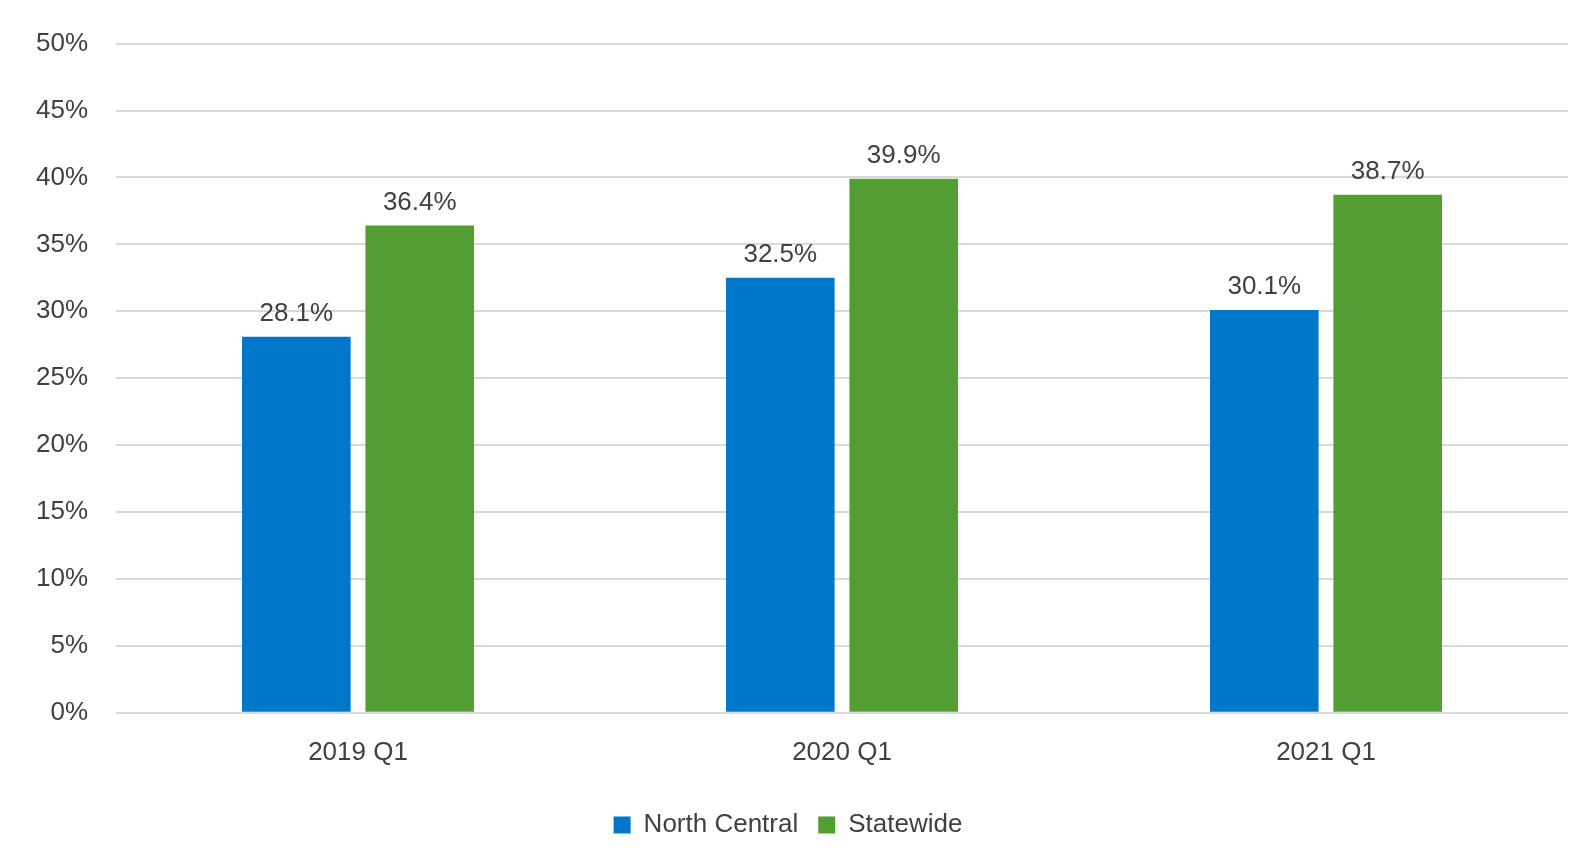  Describe the element at coordinates (419, 200) in the screenshot. I see `data-label: 36.4%` at that location.